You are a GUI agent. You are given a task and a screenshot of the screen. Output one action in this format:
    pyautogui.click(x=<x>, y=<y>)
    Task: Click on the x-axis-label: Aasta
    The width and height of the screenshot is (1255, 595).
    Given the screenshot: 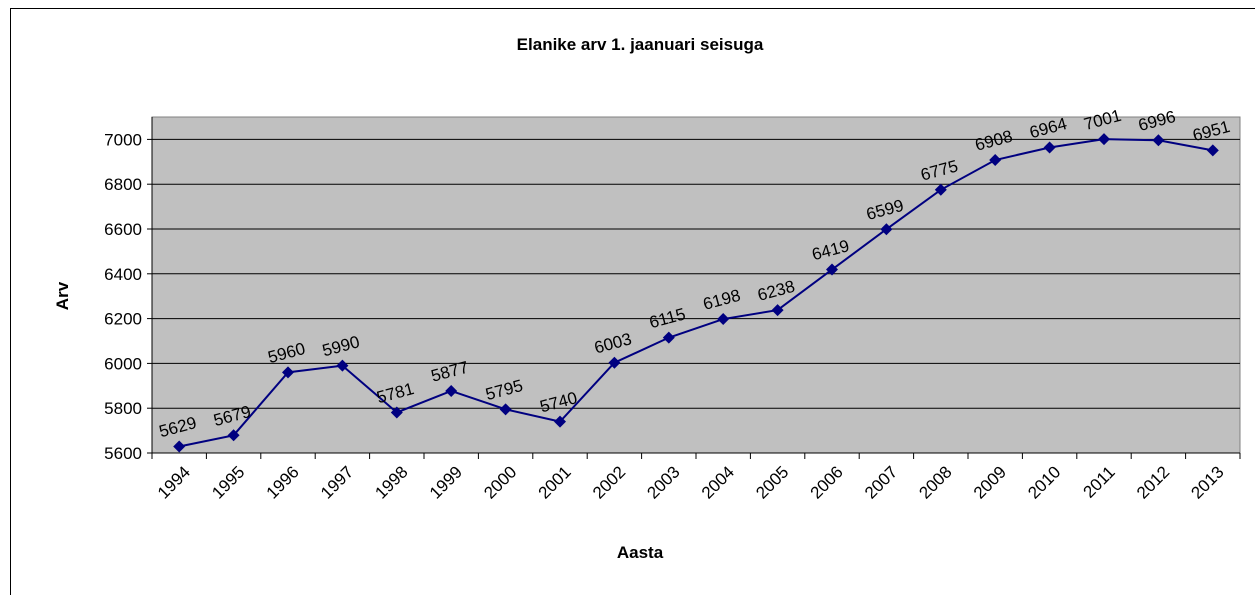 What is the action you would take?
    pyautogui.click(x=640, y=552)
    